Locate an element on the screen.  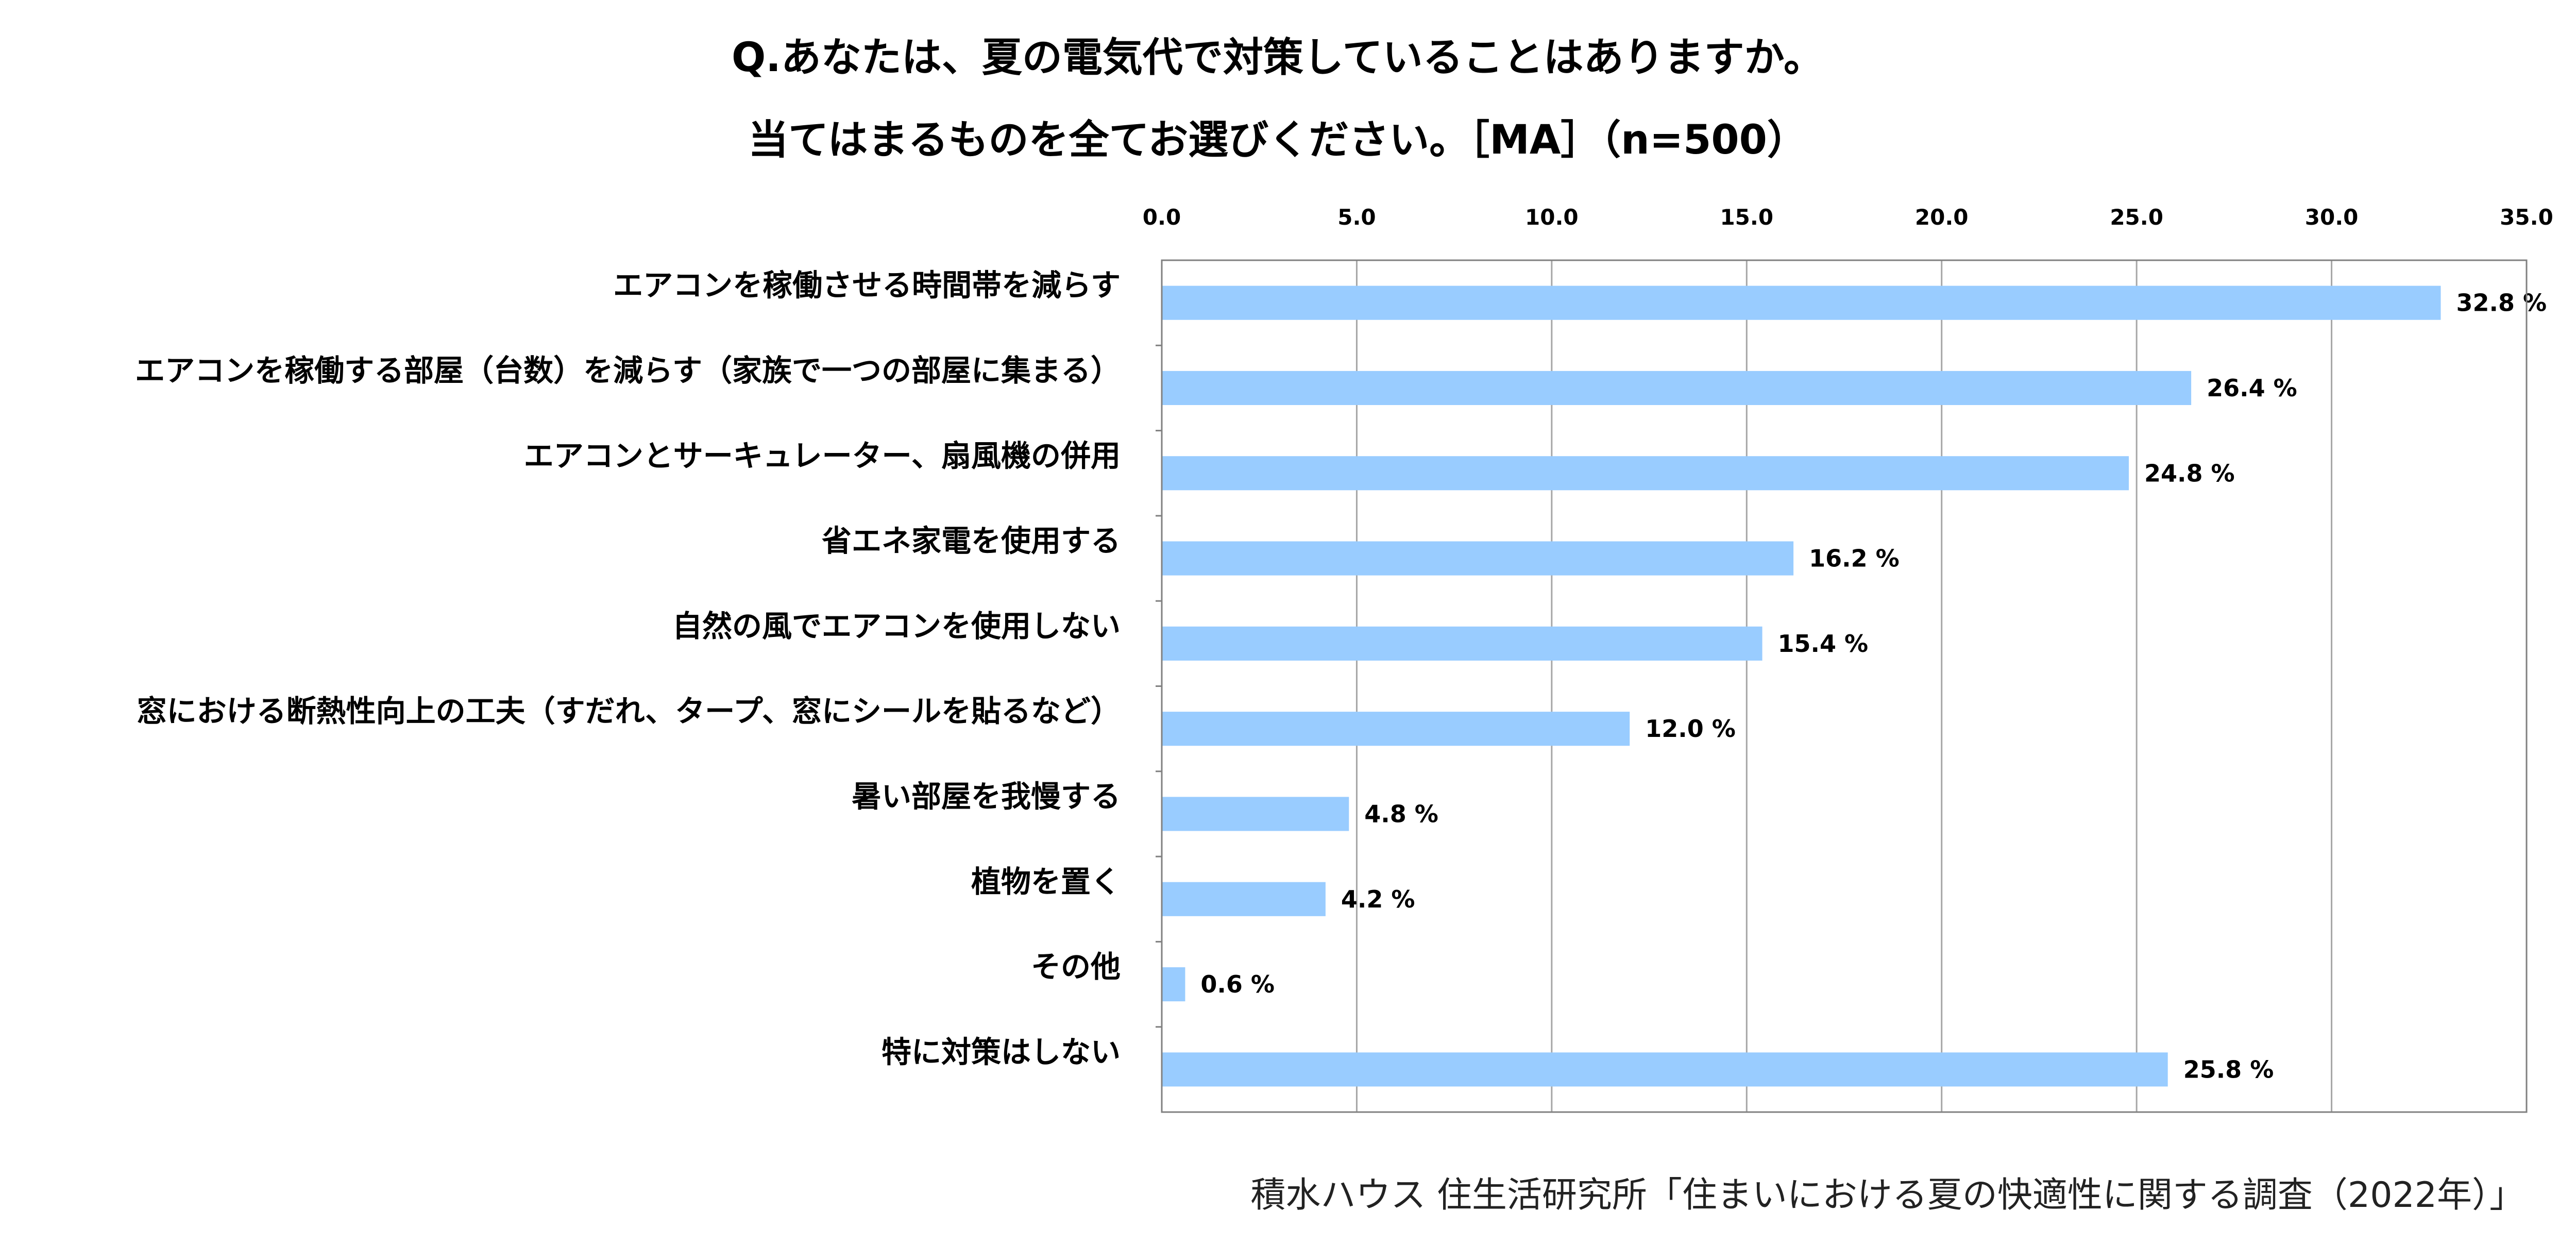
data-label: 4.2 % is located at coordinates (1378, 899).